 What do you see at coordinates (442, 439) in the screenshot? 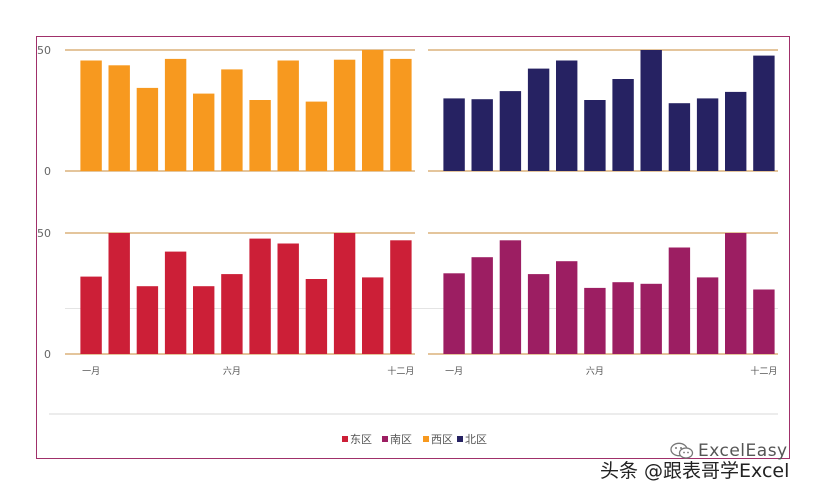
I see `legend-label-3: 西区` at bounding box center [442, 439].